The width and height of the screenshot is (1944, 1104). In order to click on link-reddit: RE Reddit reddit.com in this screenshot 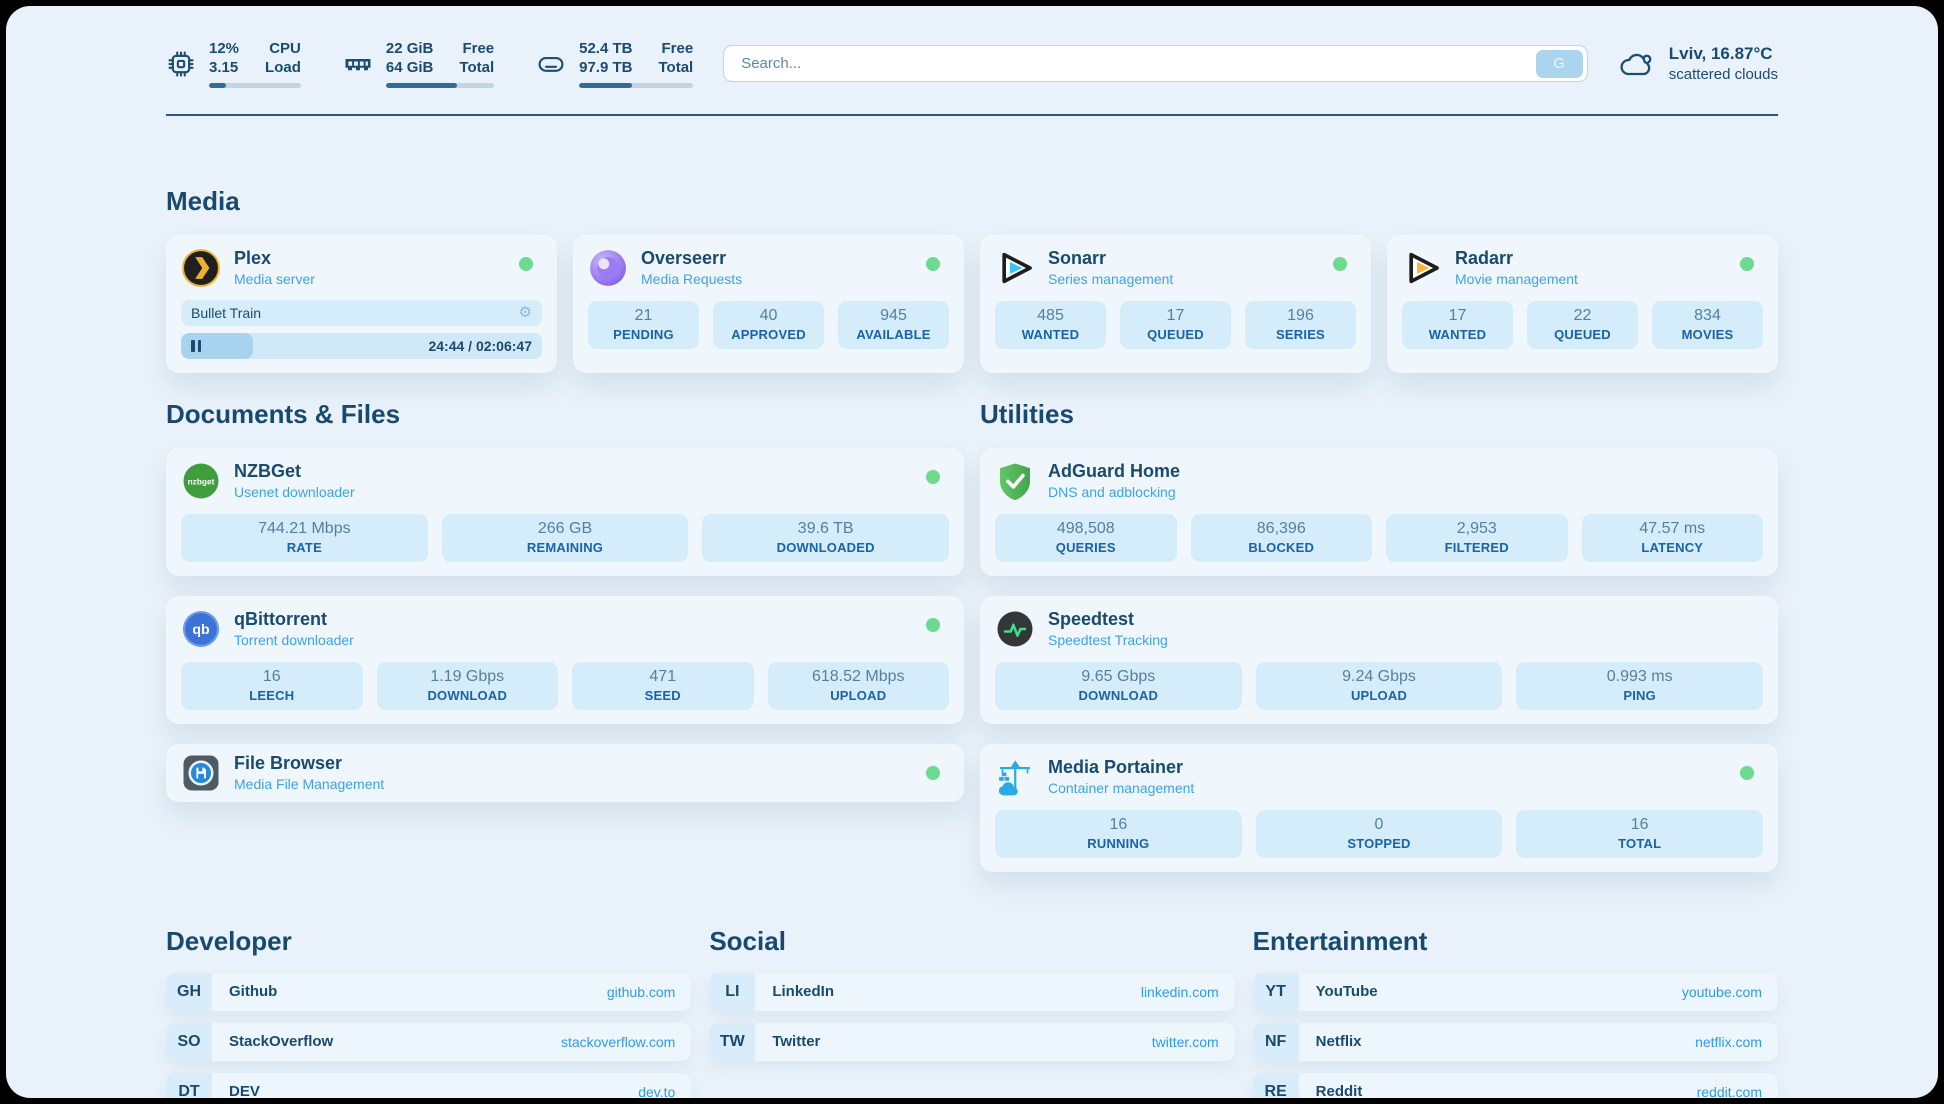, I will do `click(1515, 1085)`.